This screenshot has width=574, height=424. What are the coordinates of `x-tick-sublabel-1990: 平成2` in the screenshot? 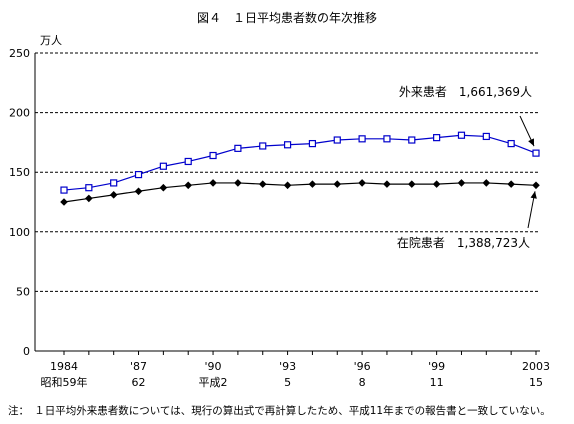 It's located at (213, 382).